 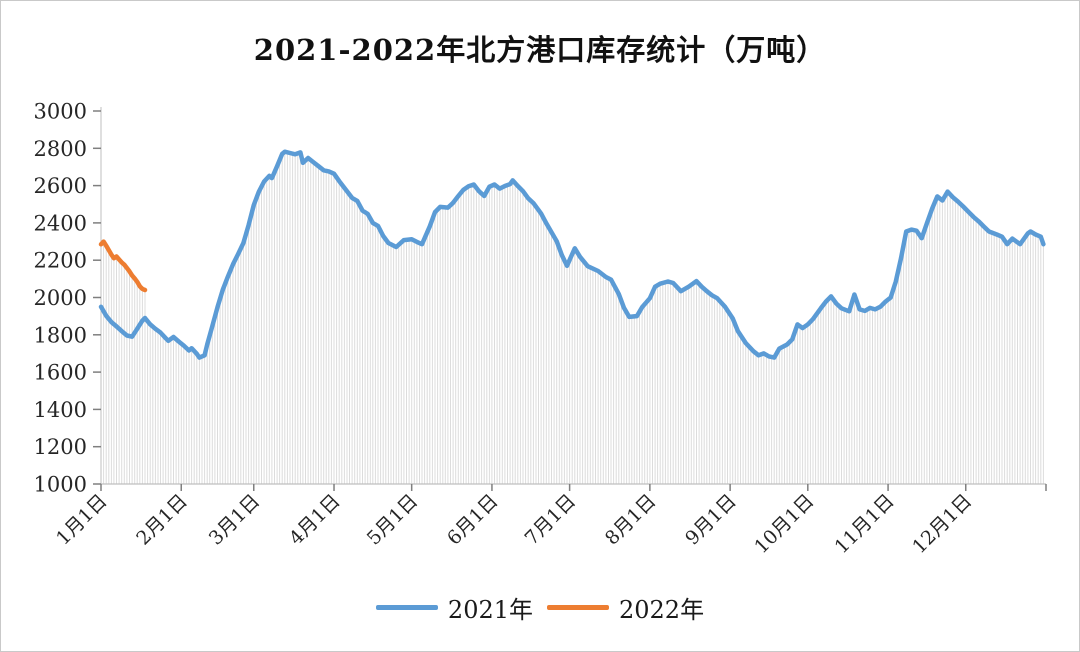 What do you see at coordinates (784, 524) in the screenshot?
I see `x-axis-label: 10月1日` at bounding box center [784, 524].